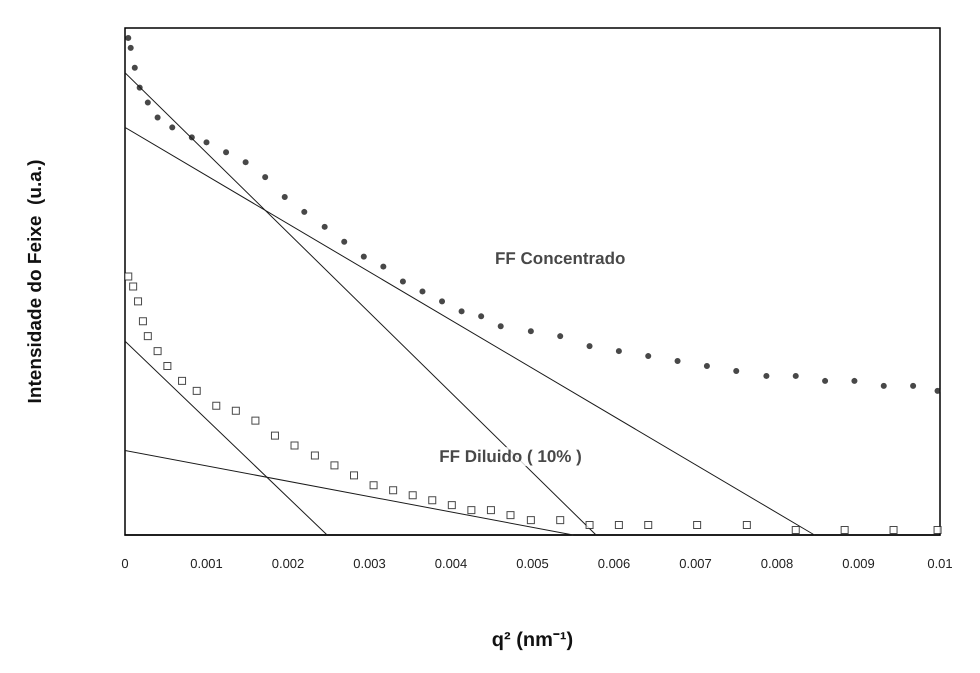 Image resolution: width=980 pixels, height=673 pixels. What do you see at coordinates (451, 563) in the screenshot?
I see `x-tick-label: 0.004` at bounding box center [451, 563].